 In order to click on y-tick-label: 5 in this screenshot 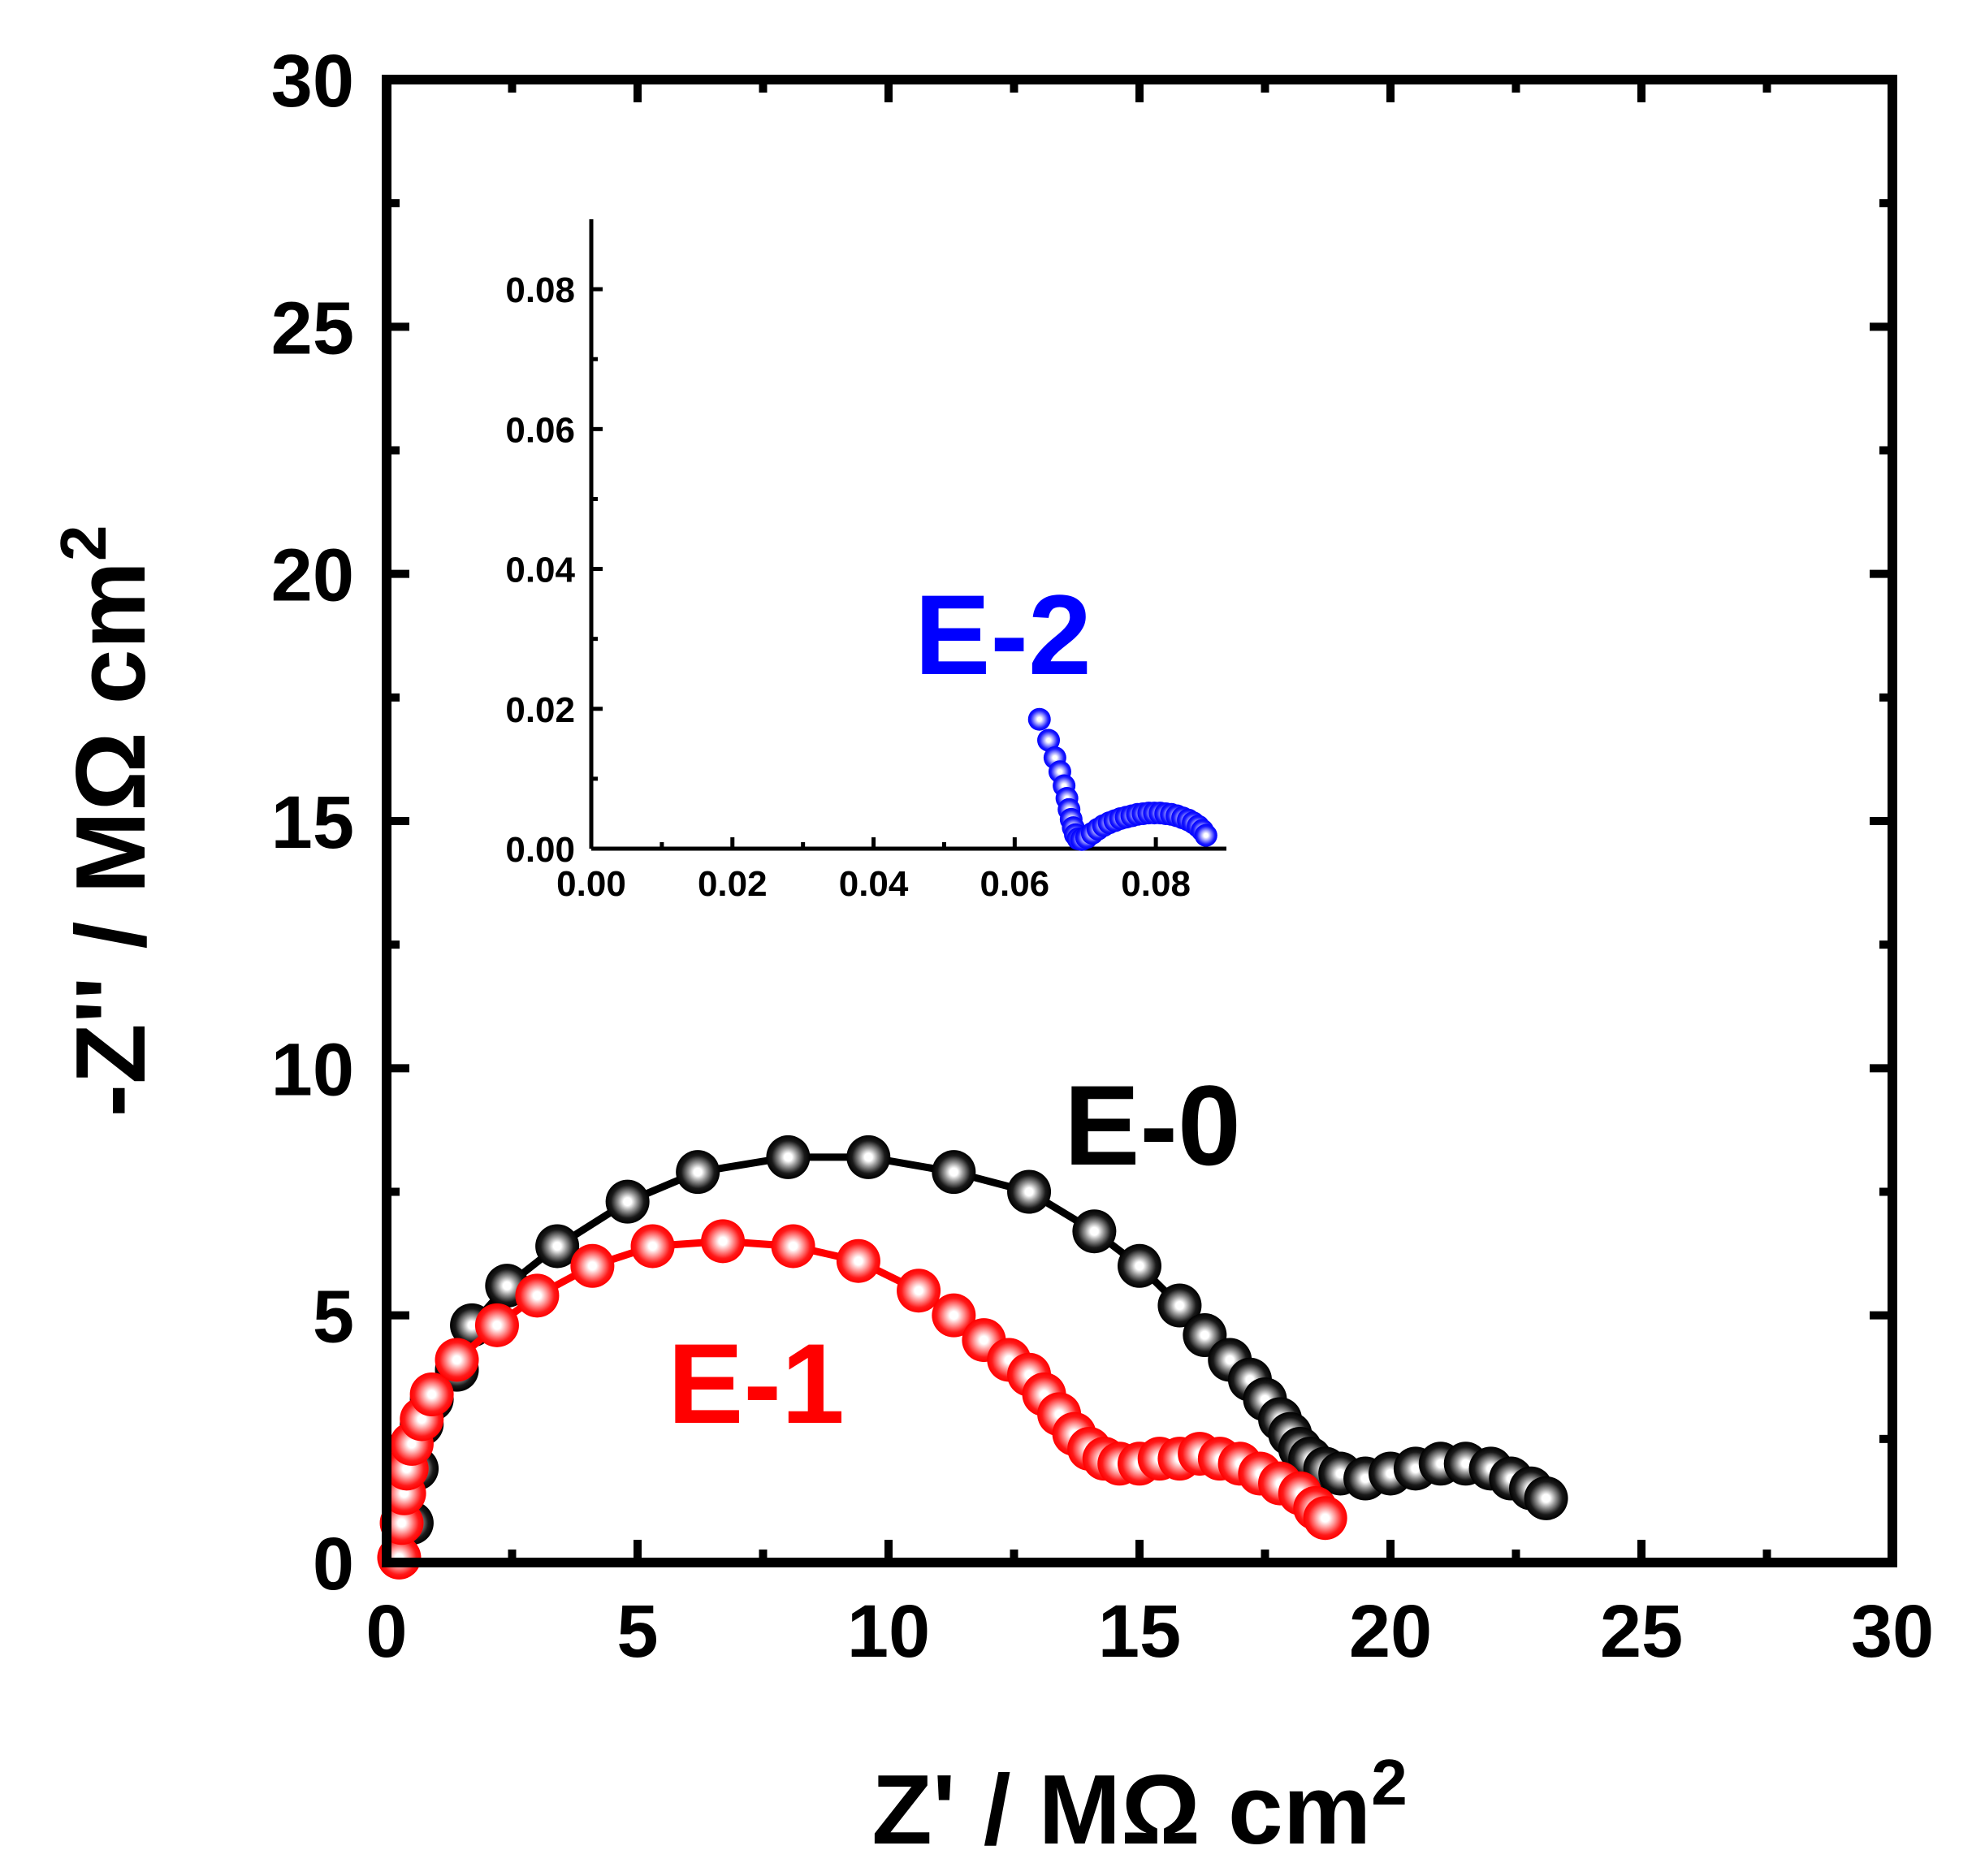, I will do `click(333, 1317)`.